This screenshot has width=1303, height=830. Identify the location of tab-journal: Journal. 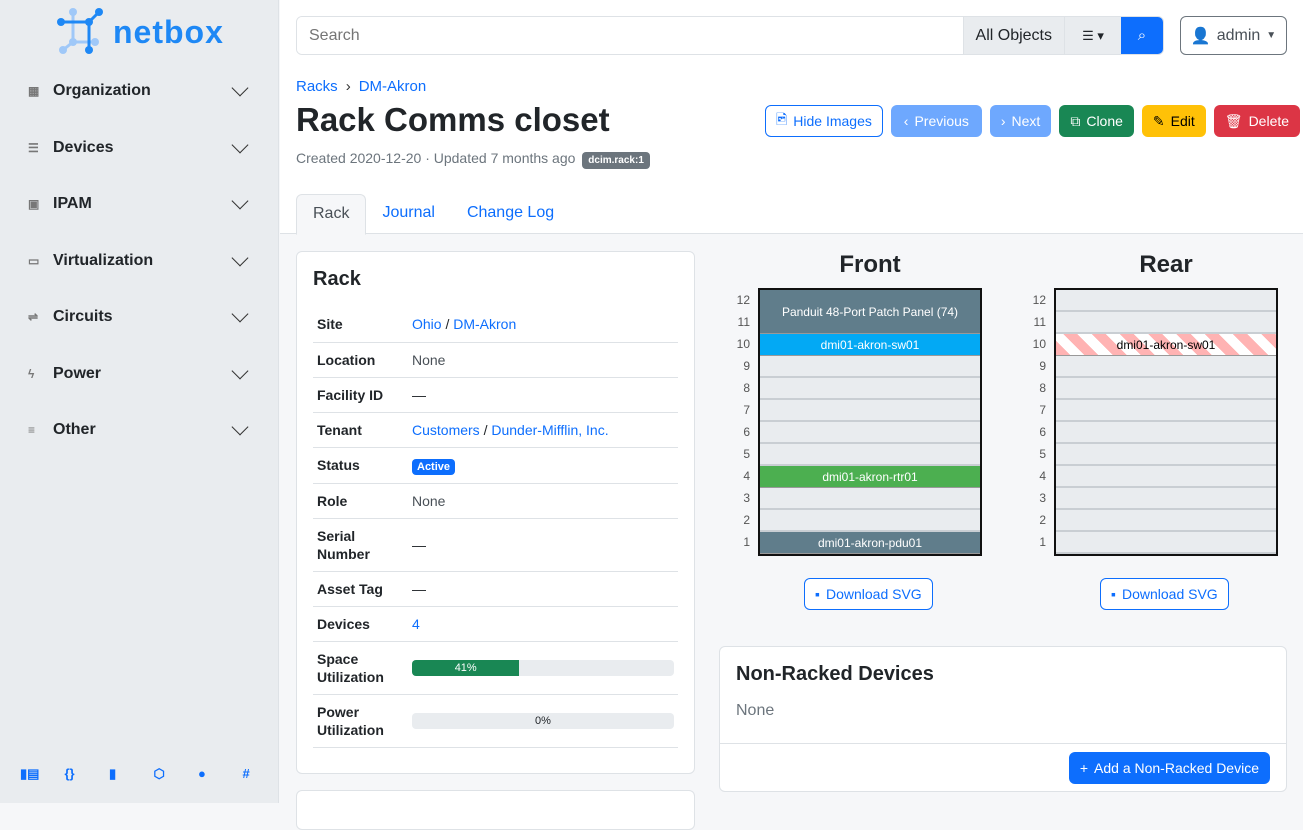
(408, 212).